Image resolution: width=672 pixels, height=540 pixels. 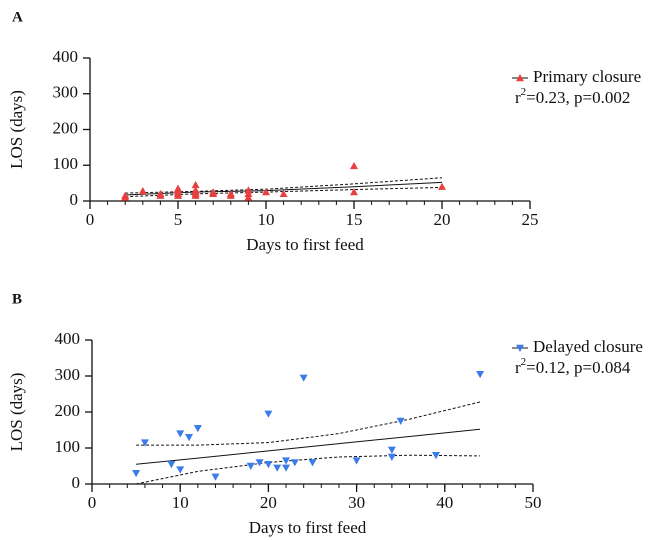 I want to click on panel-letter: B, so click(x=17, y=299).